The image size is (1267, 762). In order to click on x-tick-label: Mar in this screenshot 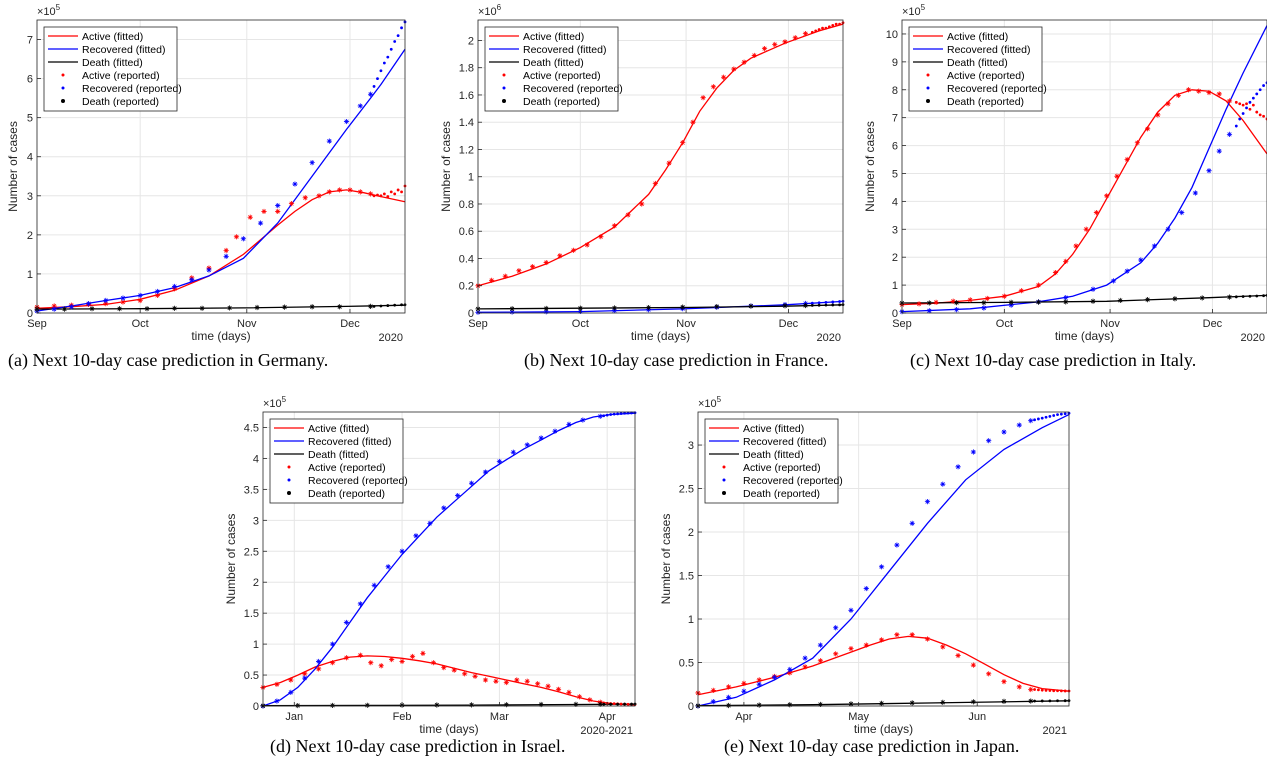, I will do `click(499, 717)`.